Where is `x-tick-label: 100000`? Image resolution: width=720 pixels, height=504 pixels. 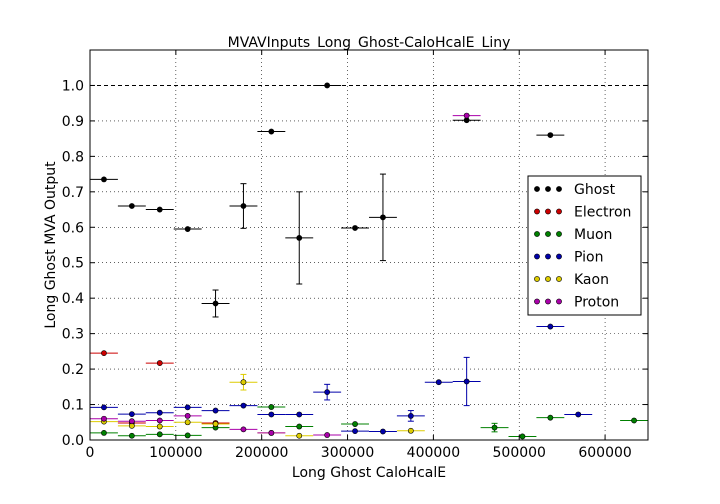 x-tick-label: 100000 is located at coordinates (175, 453).